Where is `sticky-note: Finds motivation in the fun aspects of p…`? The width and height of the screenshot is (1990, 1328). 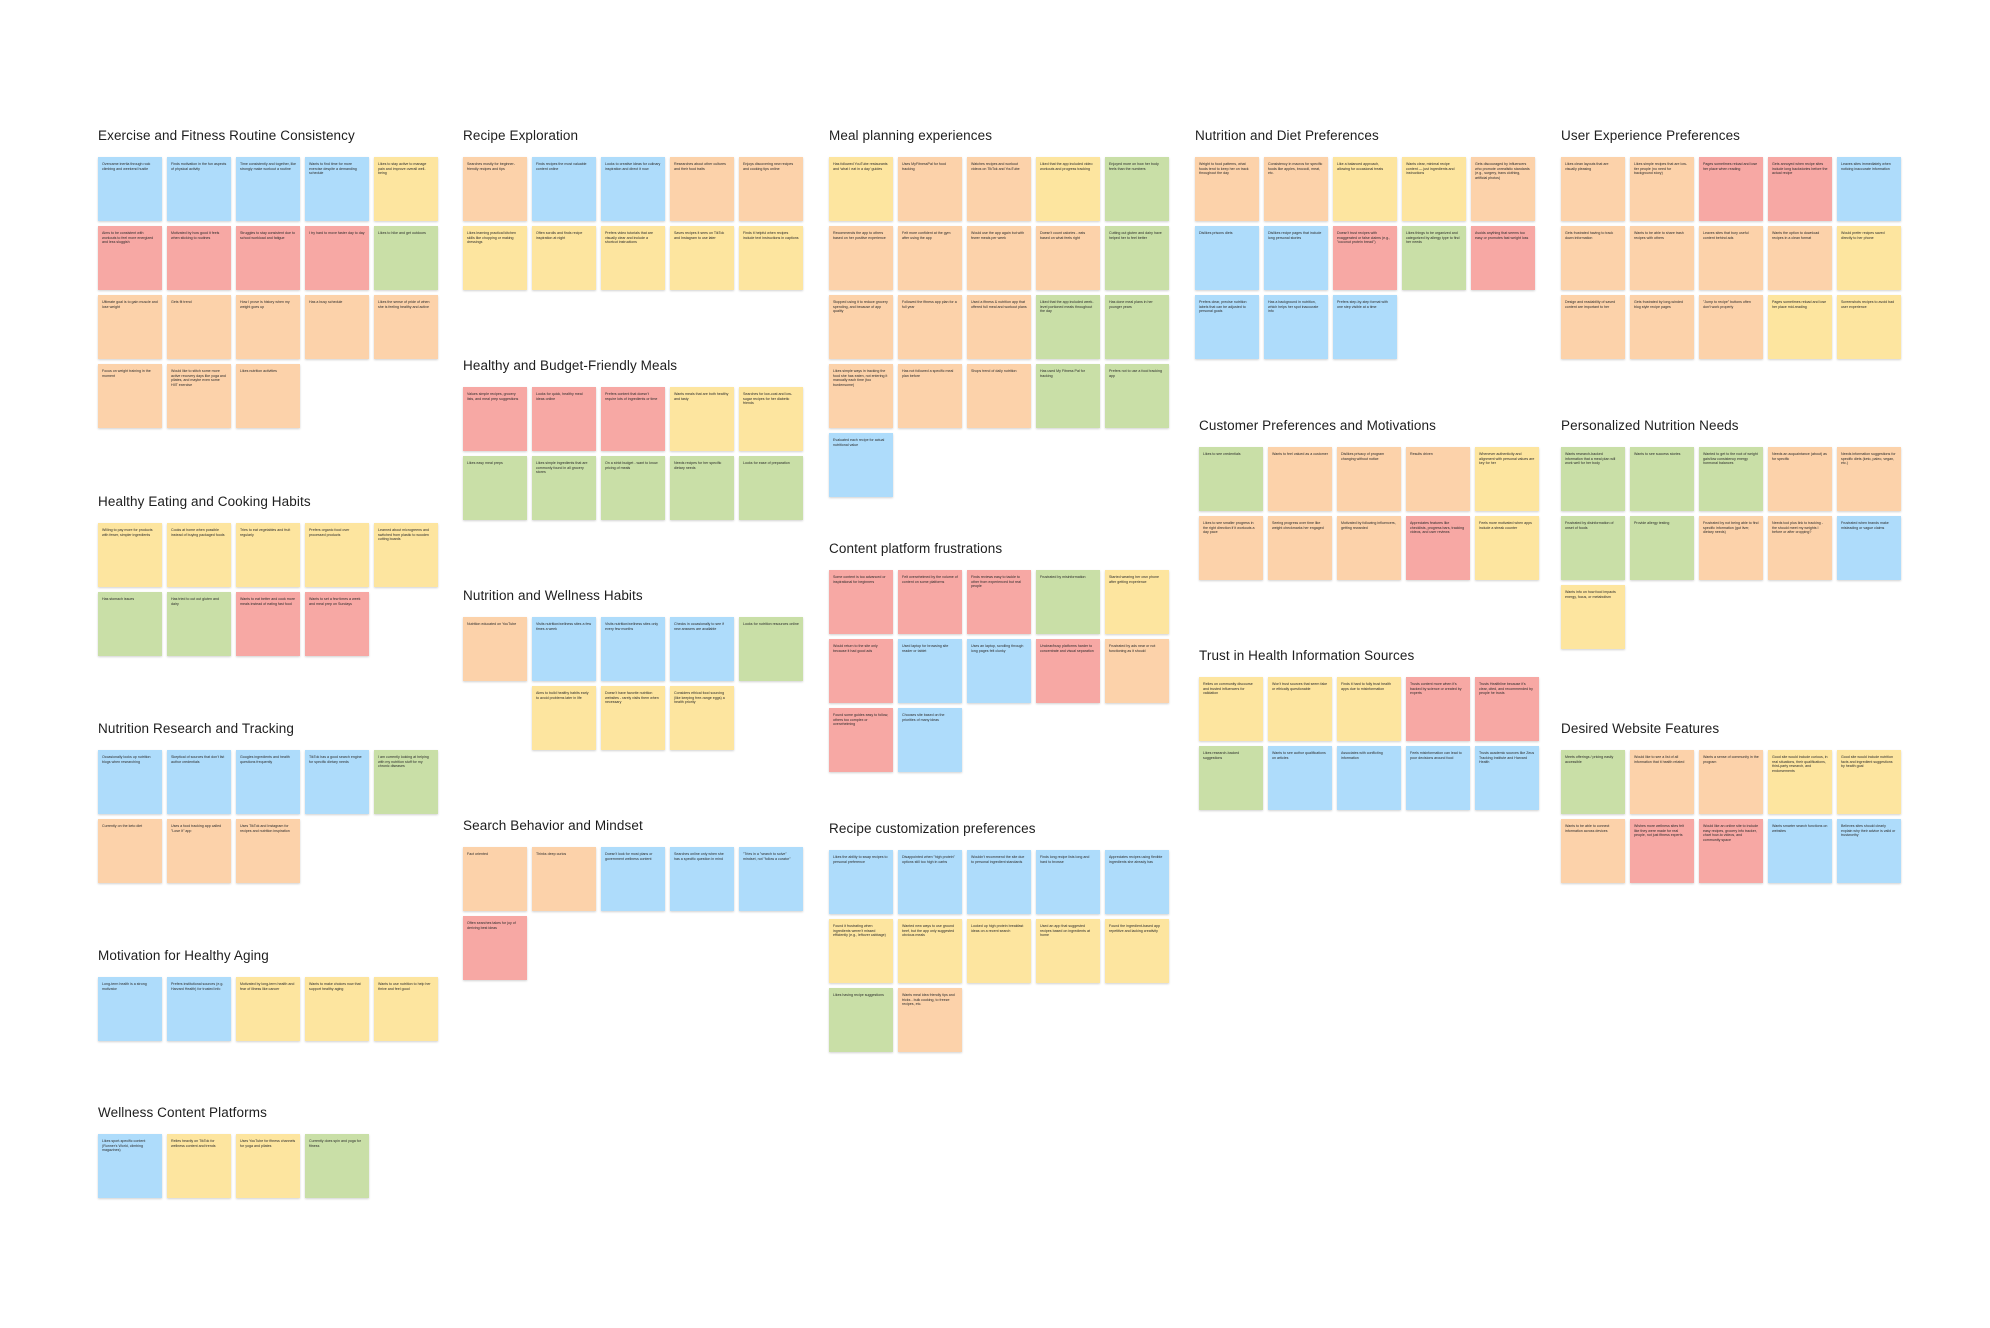 sticky-note: Finds motivation in the fun aspects of p… is located at coordinates (199, 189).